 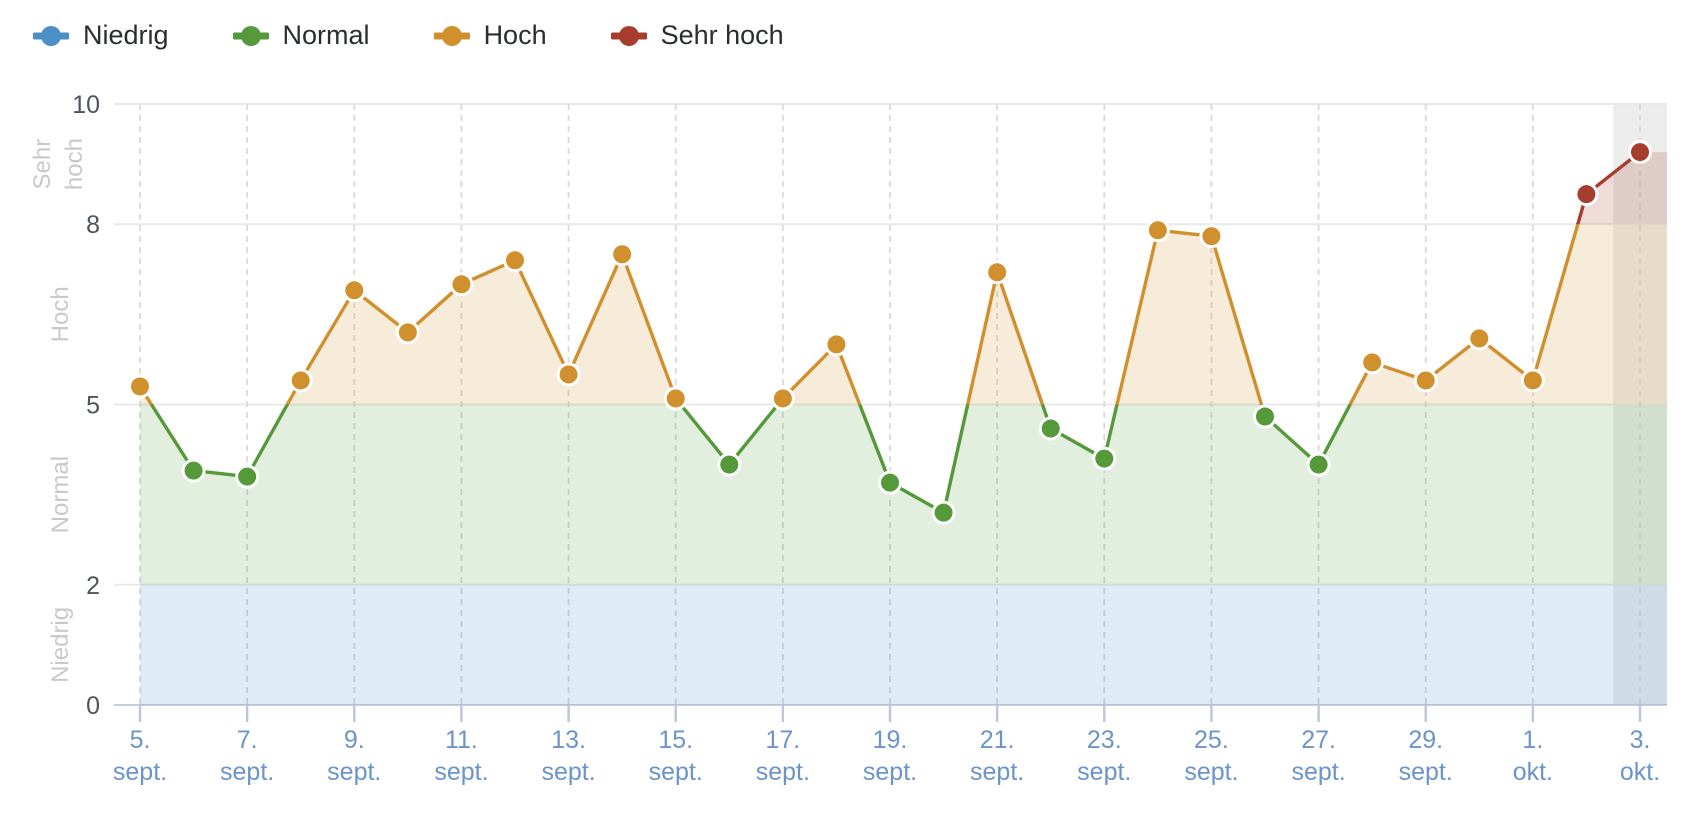 What do you see at coordinates (675, 740) in the screenshot?
I see `x-tick-label-day: 15.` at bounding box center [675, 740].